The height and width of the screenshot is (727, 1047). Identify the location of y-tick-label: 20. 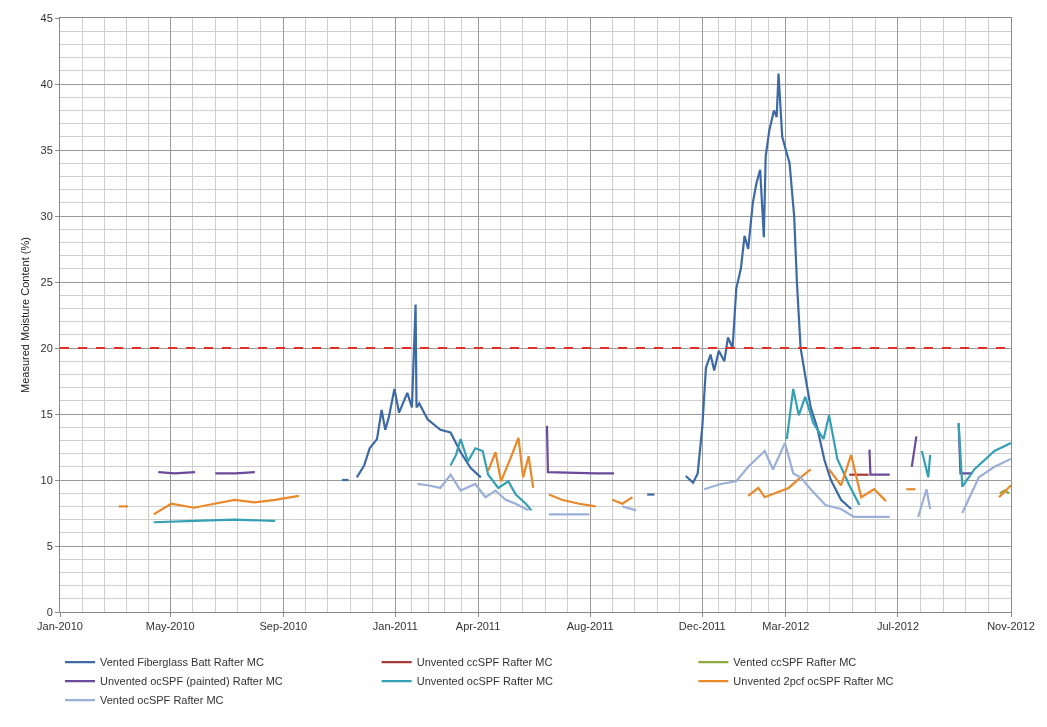
(46, 347).